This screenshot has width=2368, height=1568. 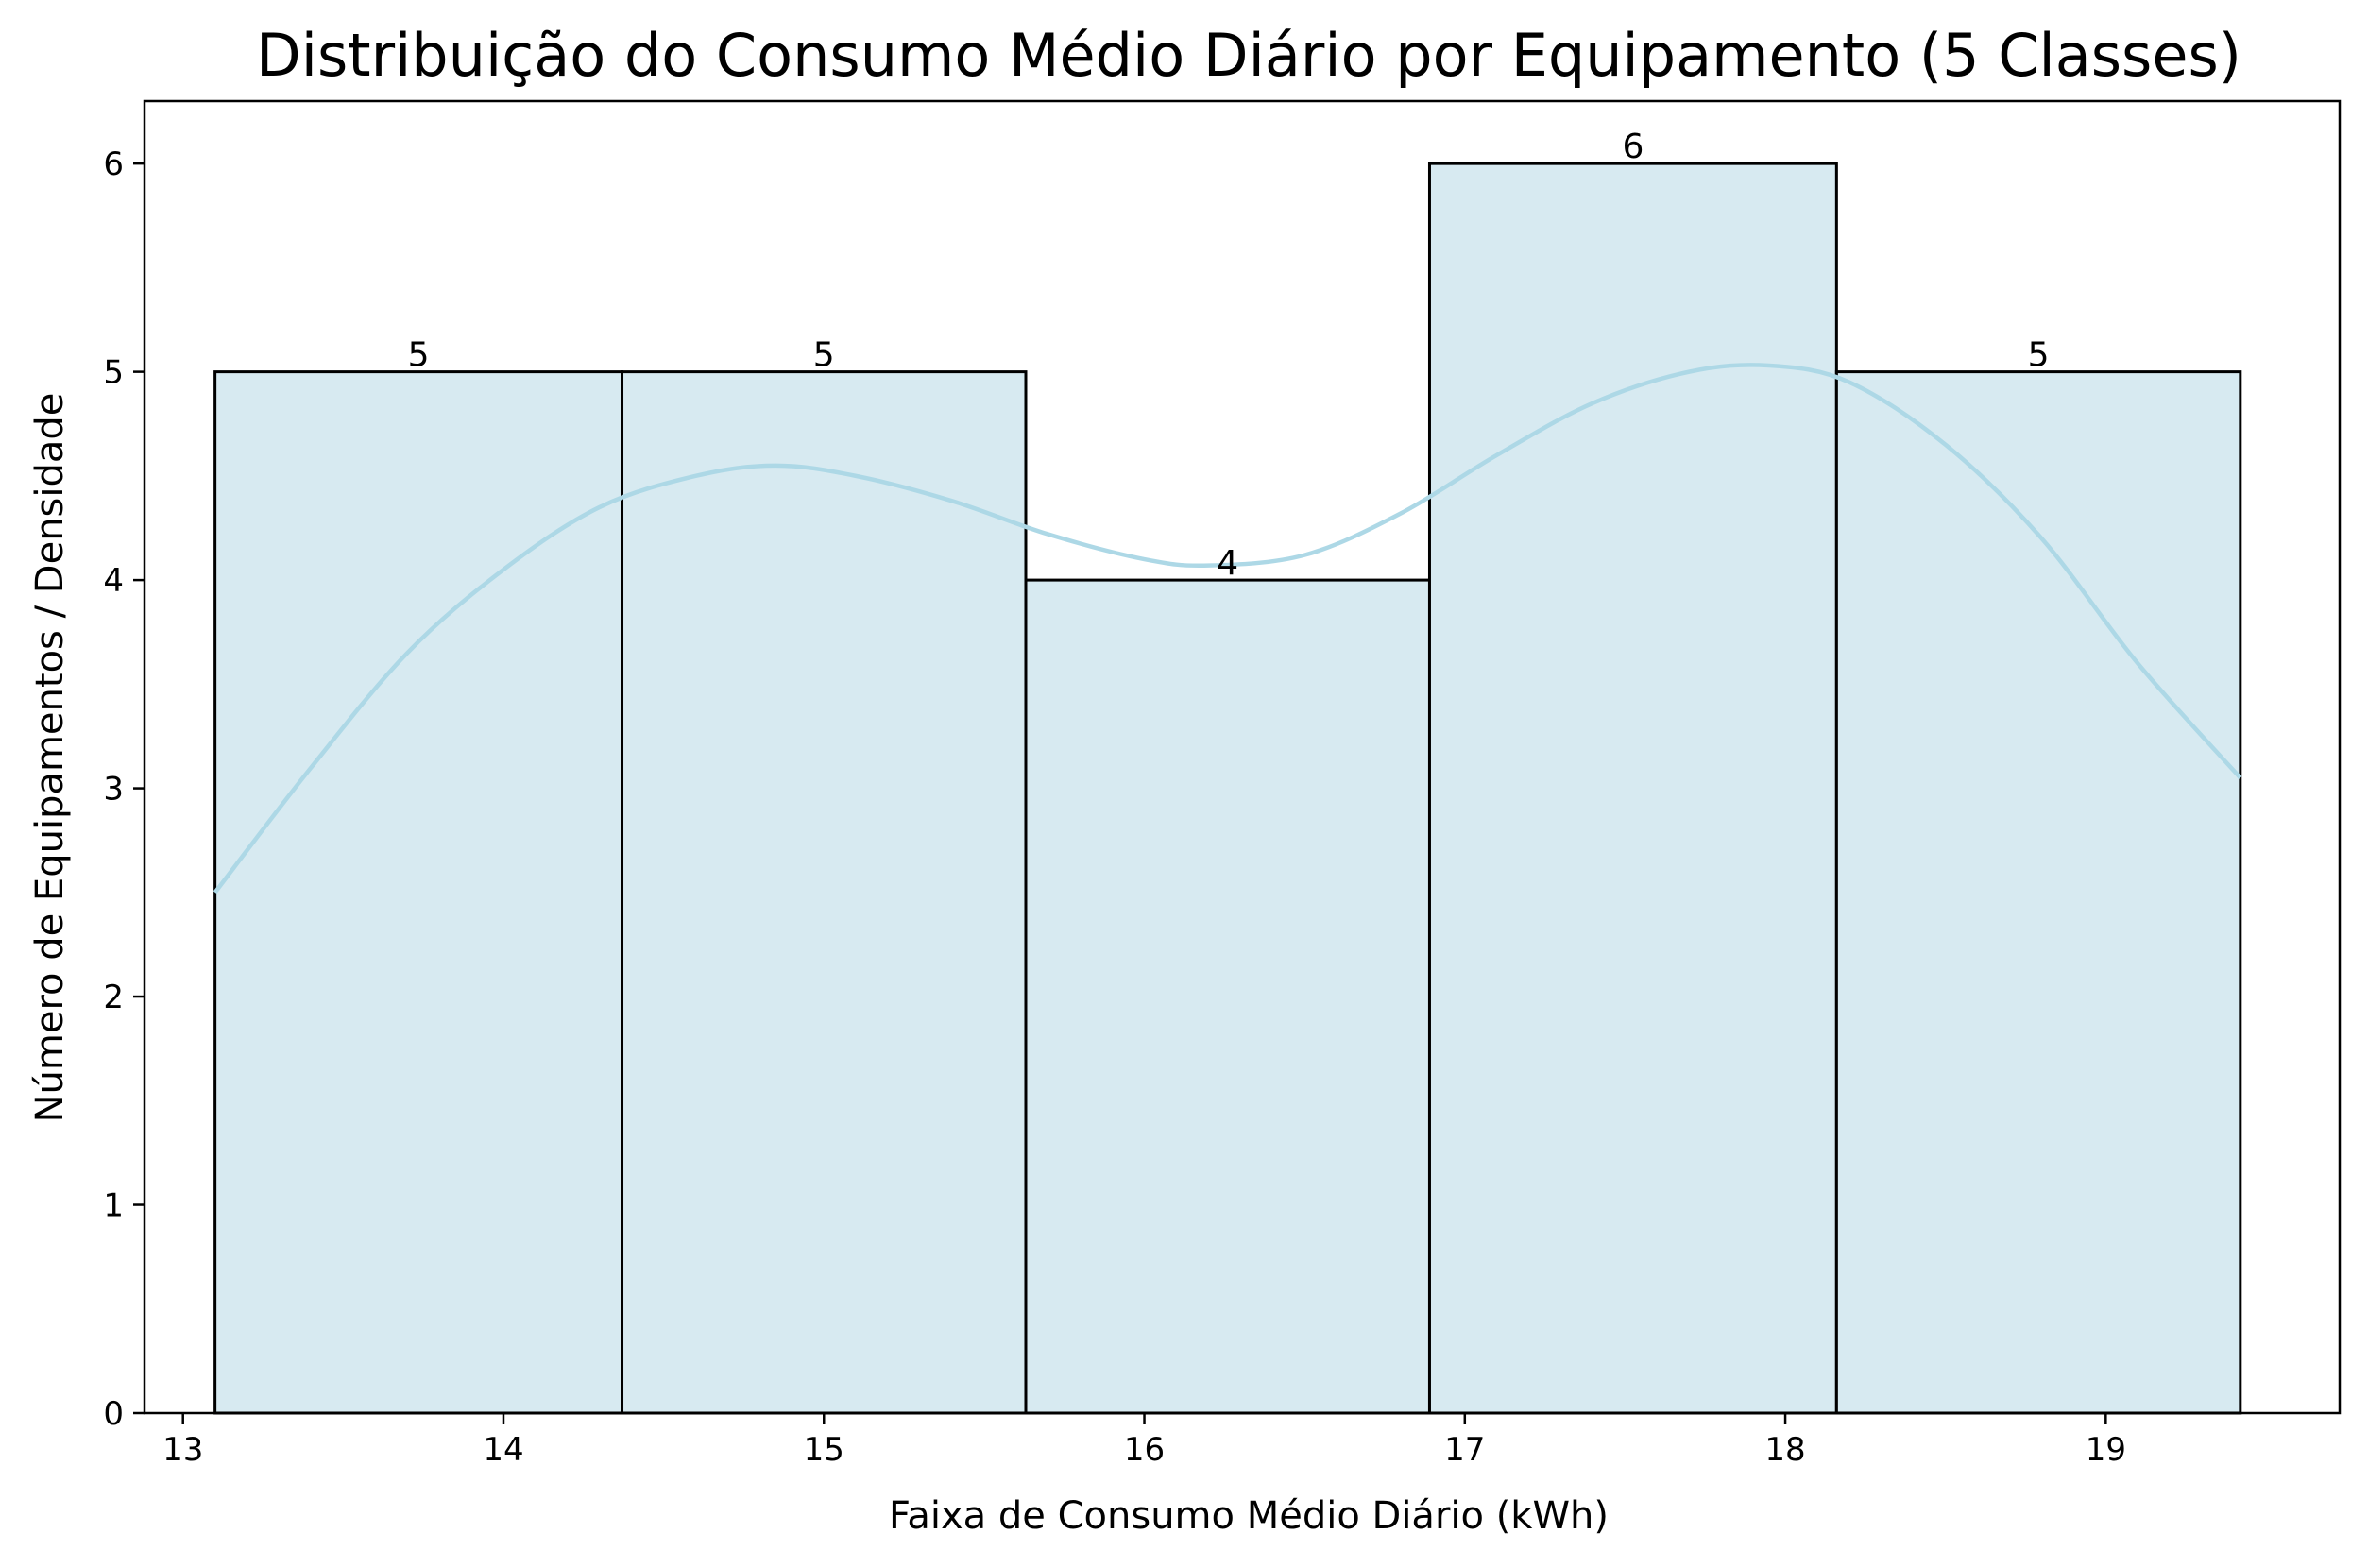 What do you see at coordinates (824, 1450) in the screenshot?
I see `x-tick-label: 15` at bounding box center [824, 1450].